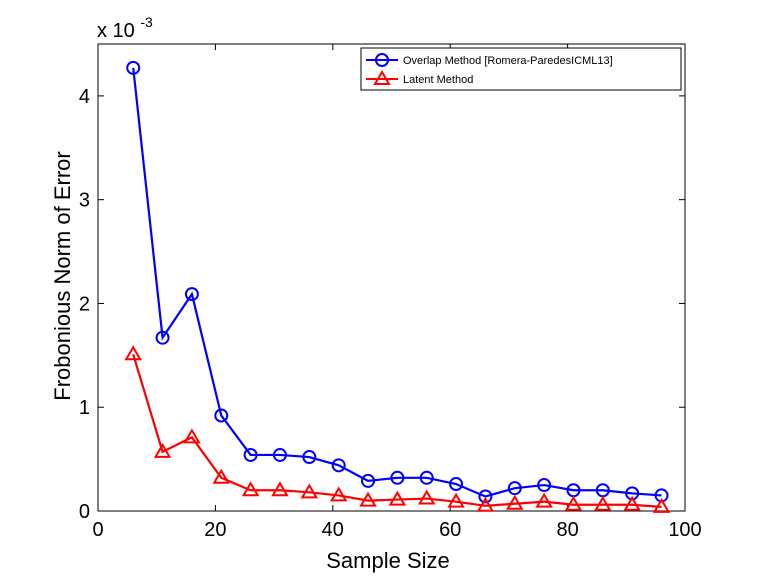 This screenshot has height=576, width=757. Describe the element at coordinates (84, 97) in the screenshot. I see `y-tick-label: 4` at that location.